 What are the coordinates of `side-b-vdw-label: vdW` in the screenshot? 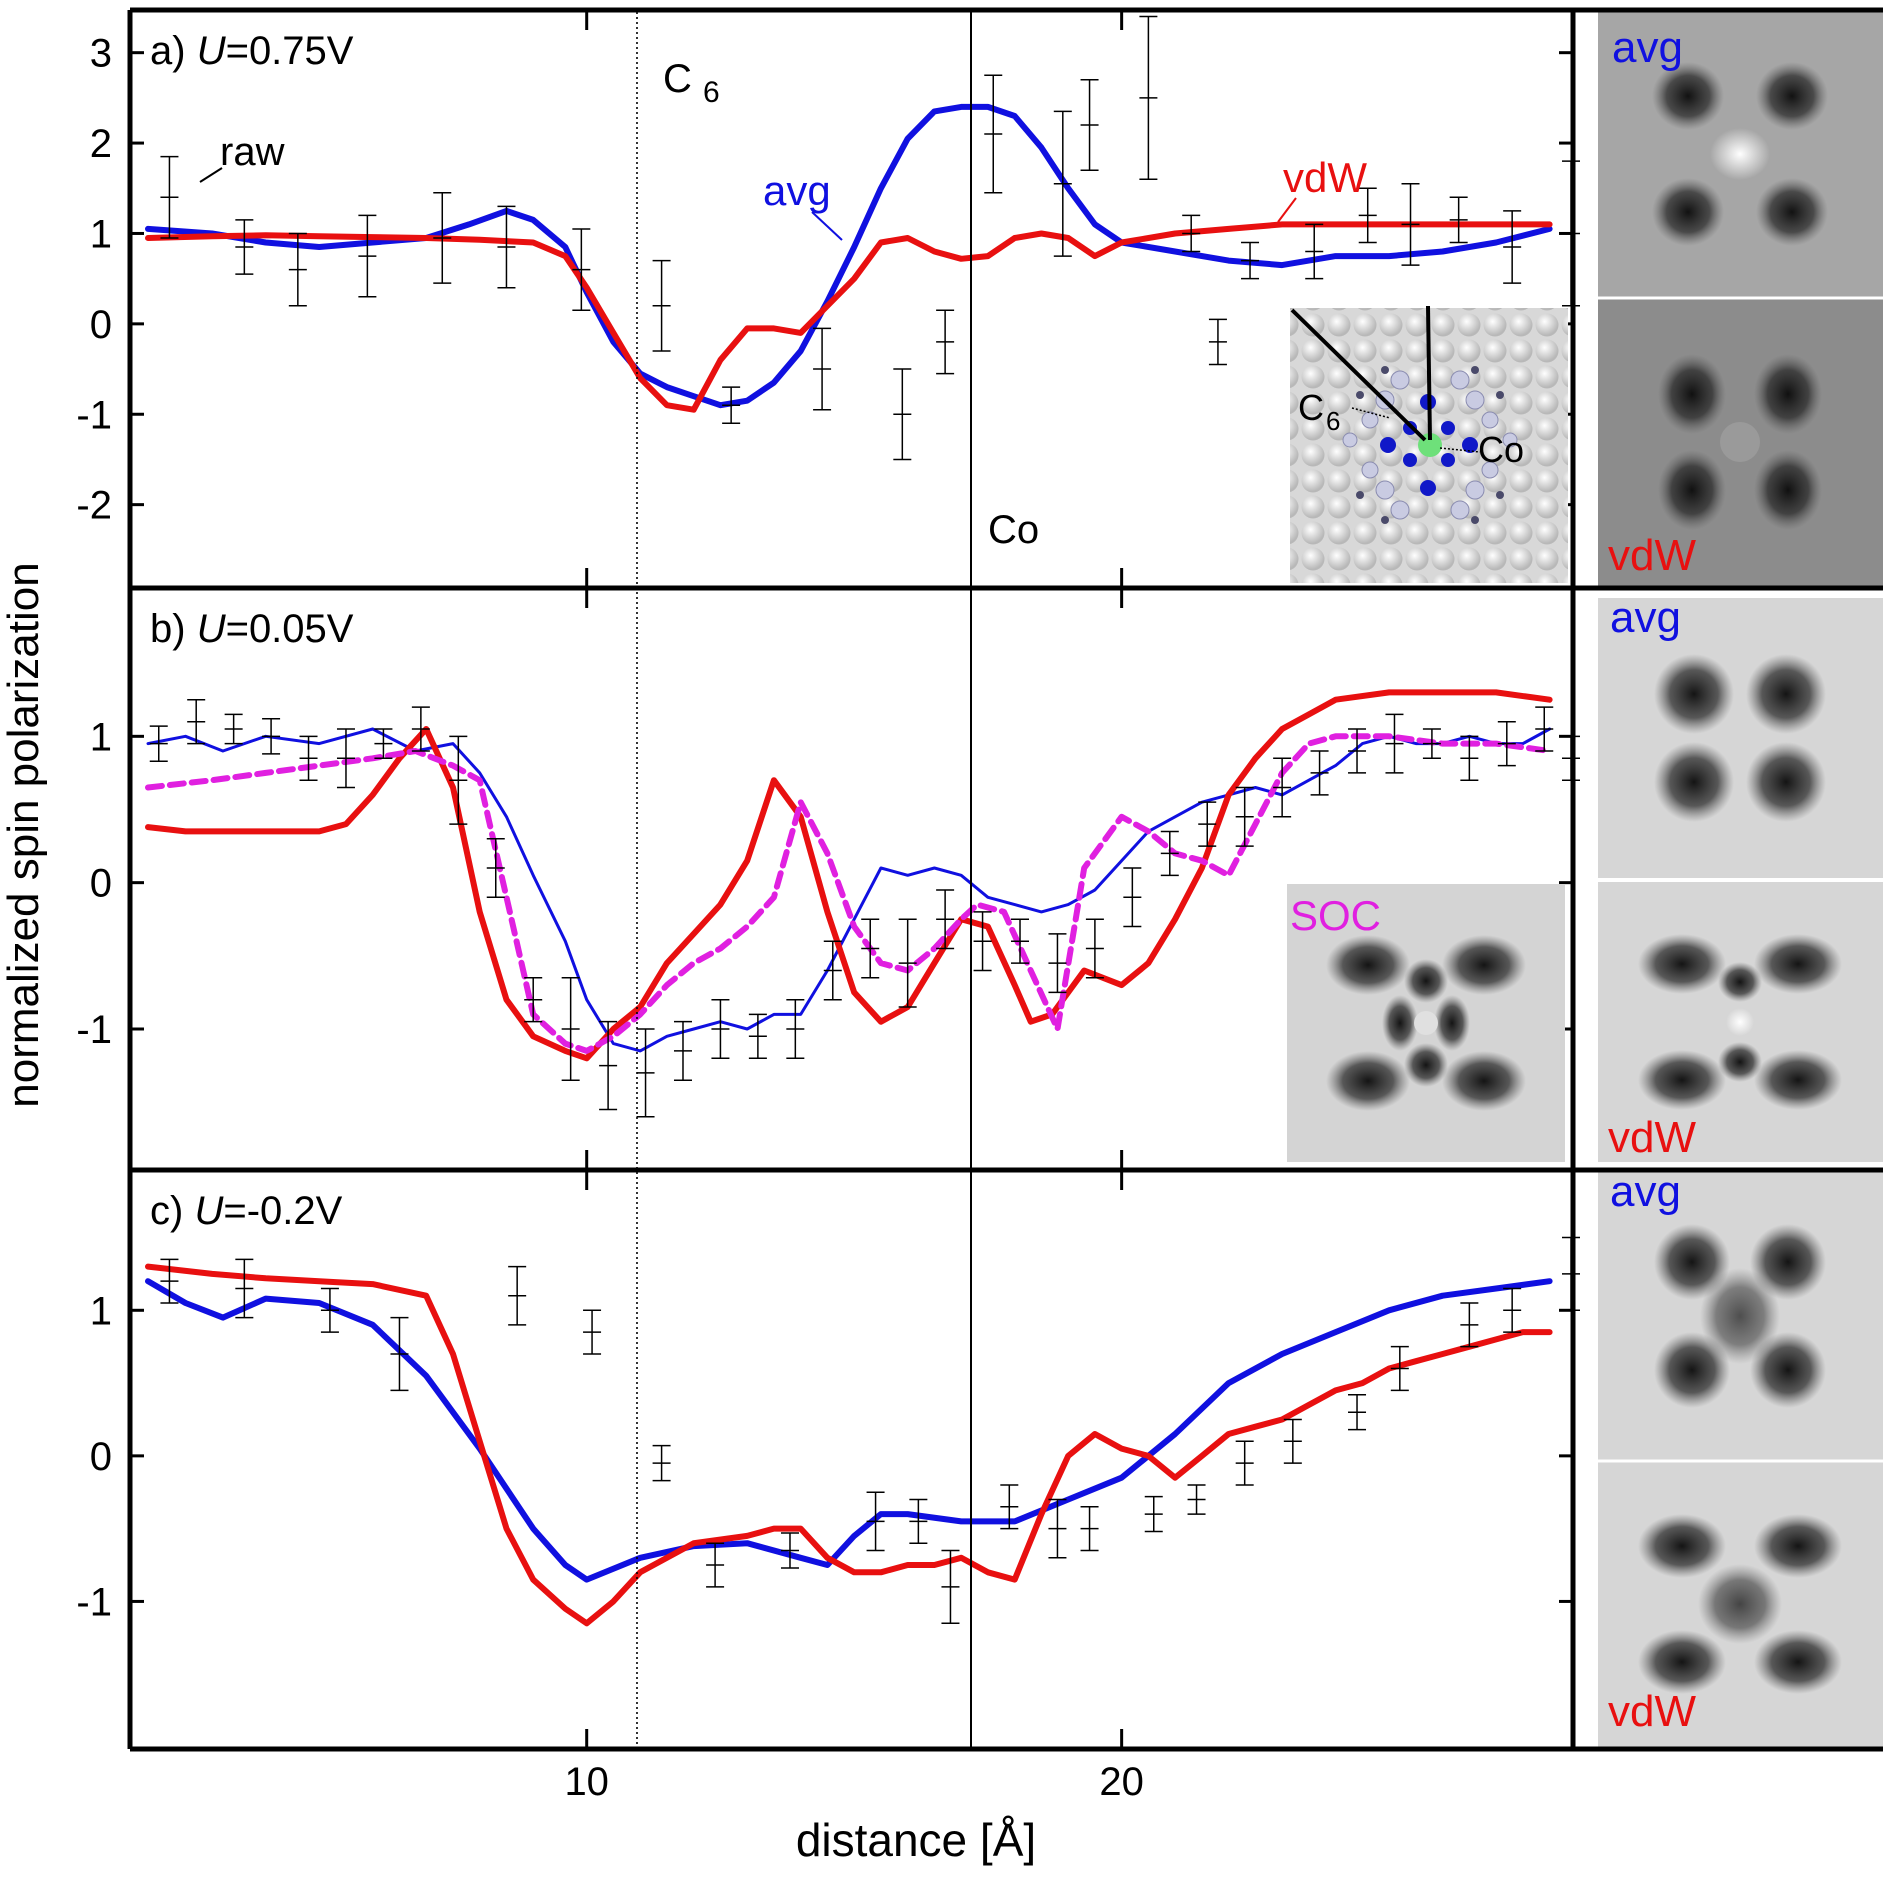 It's located at (1652, 1137).